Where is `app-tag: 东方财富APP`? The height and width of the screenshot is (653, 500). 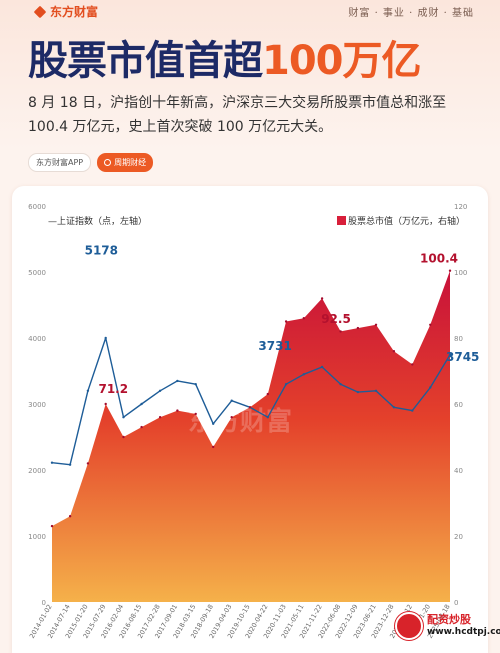
app-tag: 东方财富APP is located at coordinates (60, 162).